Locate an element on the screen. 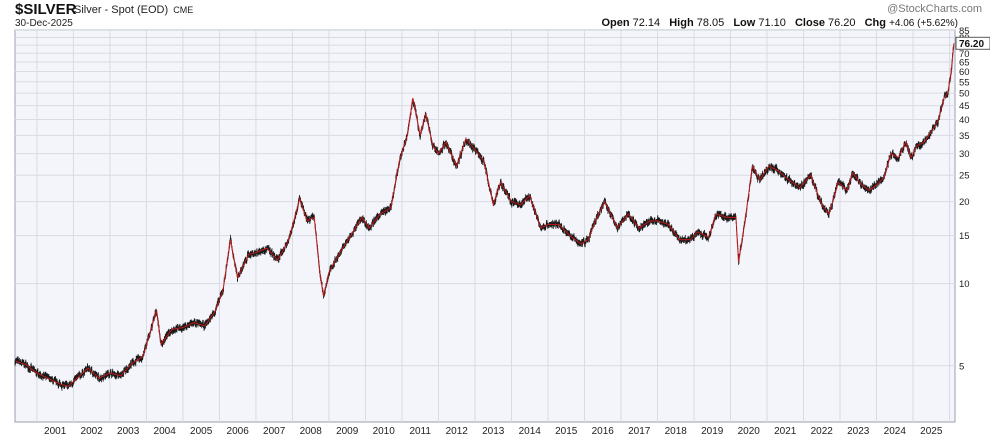  x-tick-label: 2011 is located at coordinates (420, 431).